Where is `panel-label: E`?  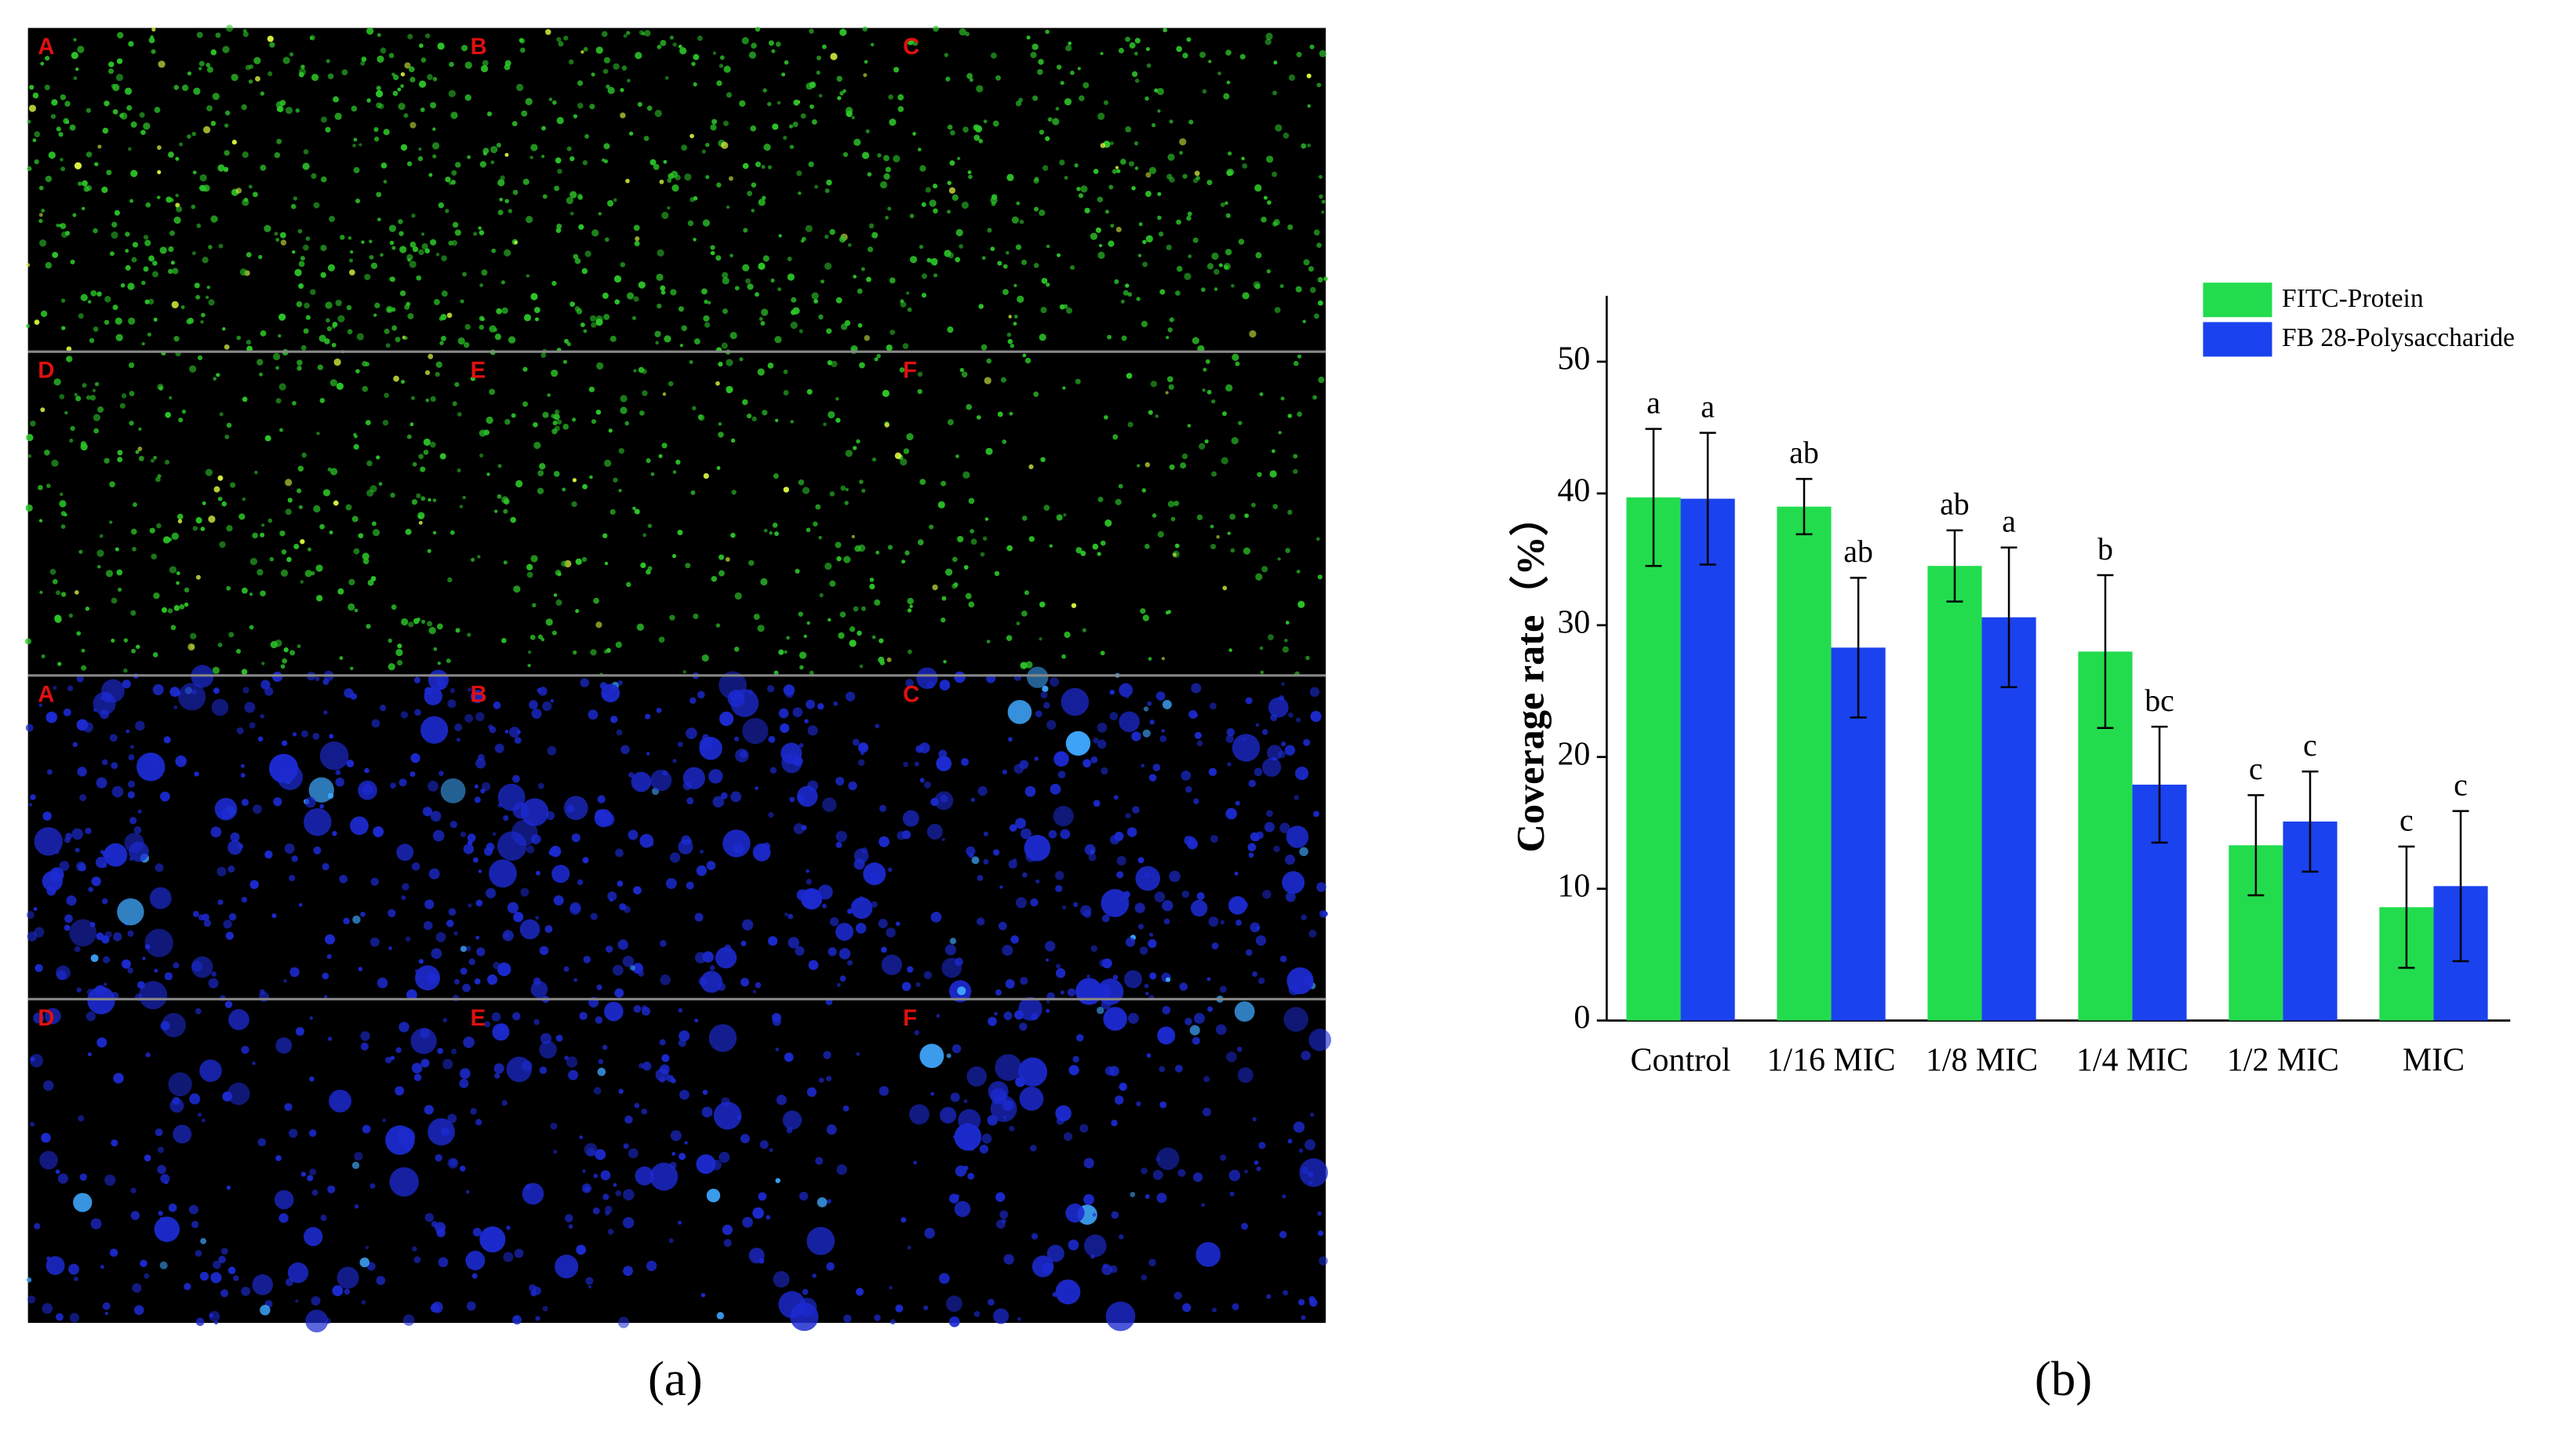 panel-label: E is located at coordinates (478, 1018).